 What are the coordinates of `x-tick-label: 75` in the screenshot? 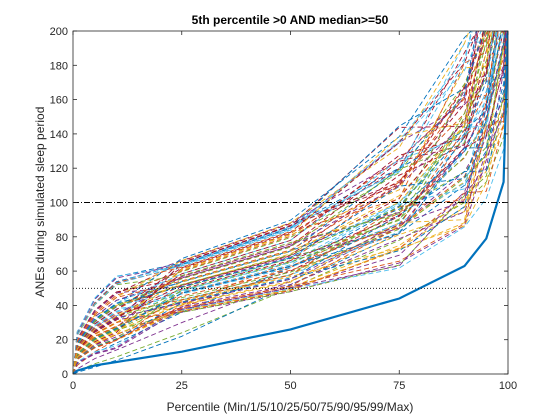 It's located at (399, 386).